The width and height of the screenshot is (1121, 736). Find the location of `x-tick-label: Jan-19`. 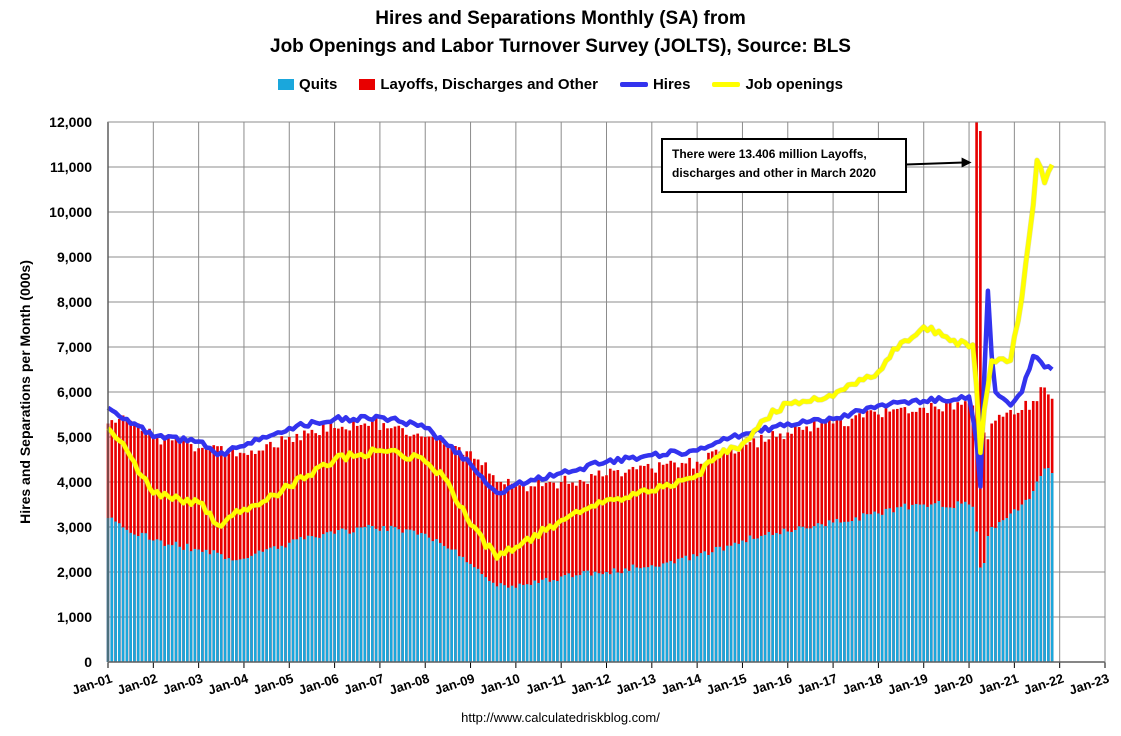

x-tick-label: Jan-19 is located at coordinates (908, 684).